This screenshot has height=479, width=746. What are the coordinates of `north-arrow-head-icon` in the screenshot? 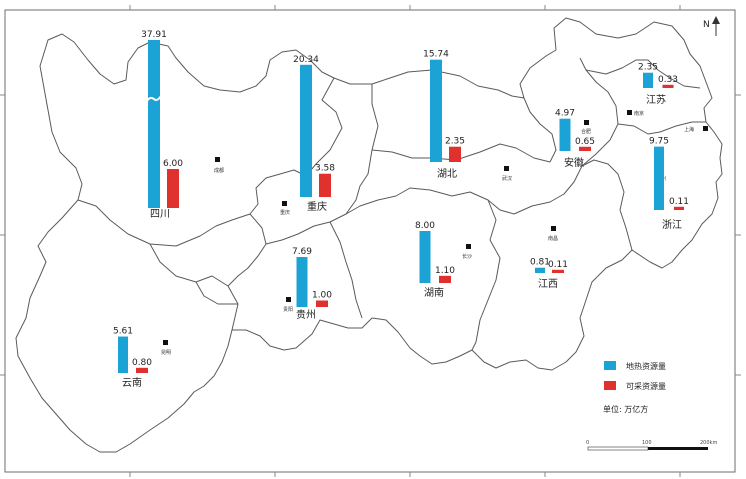 It's located at (716, 20).